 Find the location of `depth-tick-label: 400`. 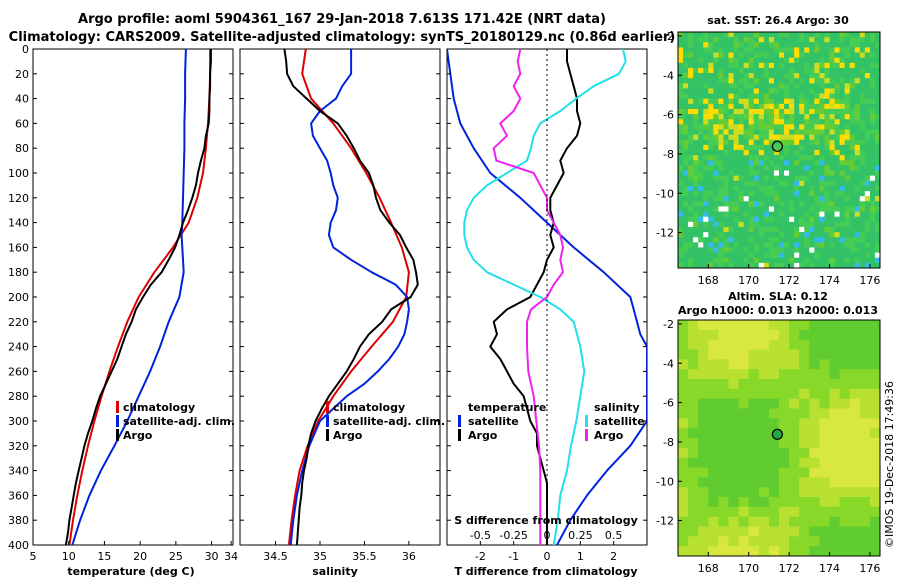

depth-tick-label: 400 is located at coordinates (18, 545).